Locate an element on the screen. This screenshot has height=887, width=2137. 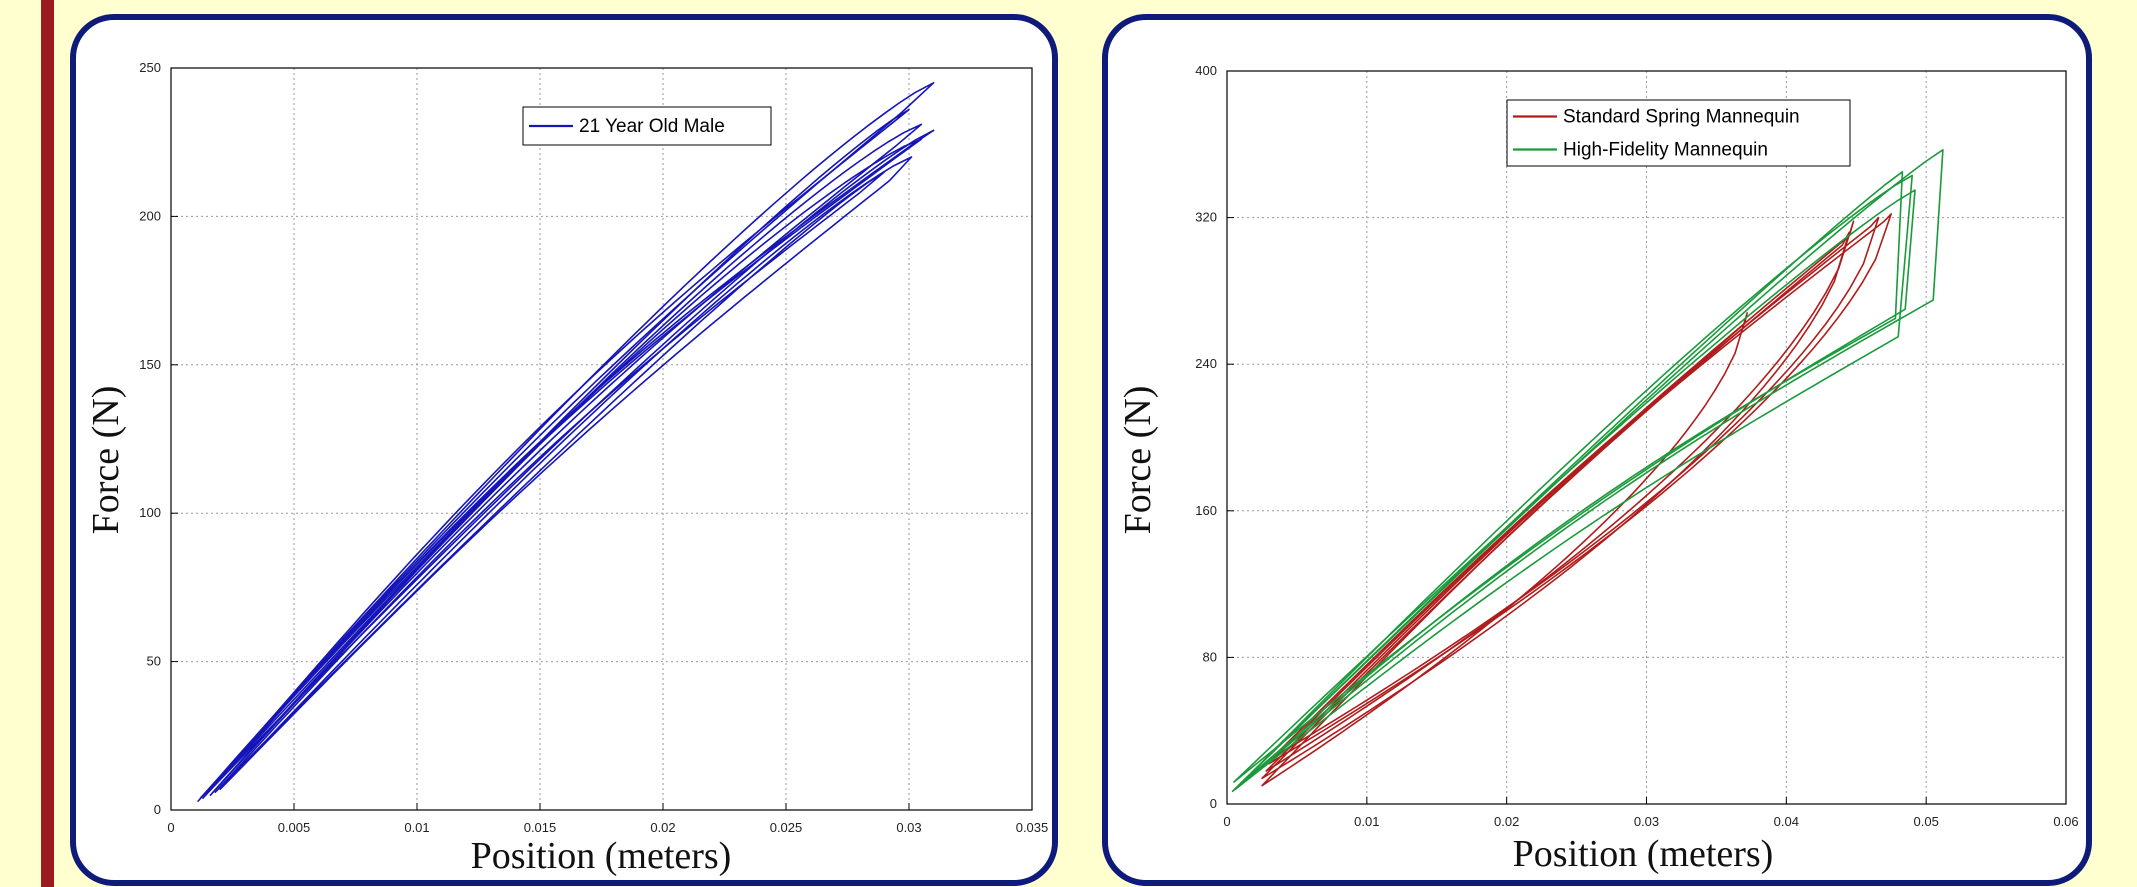
y-tick-label: 100 is located at coordinates (150, 512).